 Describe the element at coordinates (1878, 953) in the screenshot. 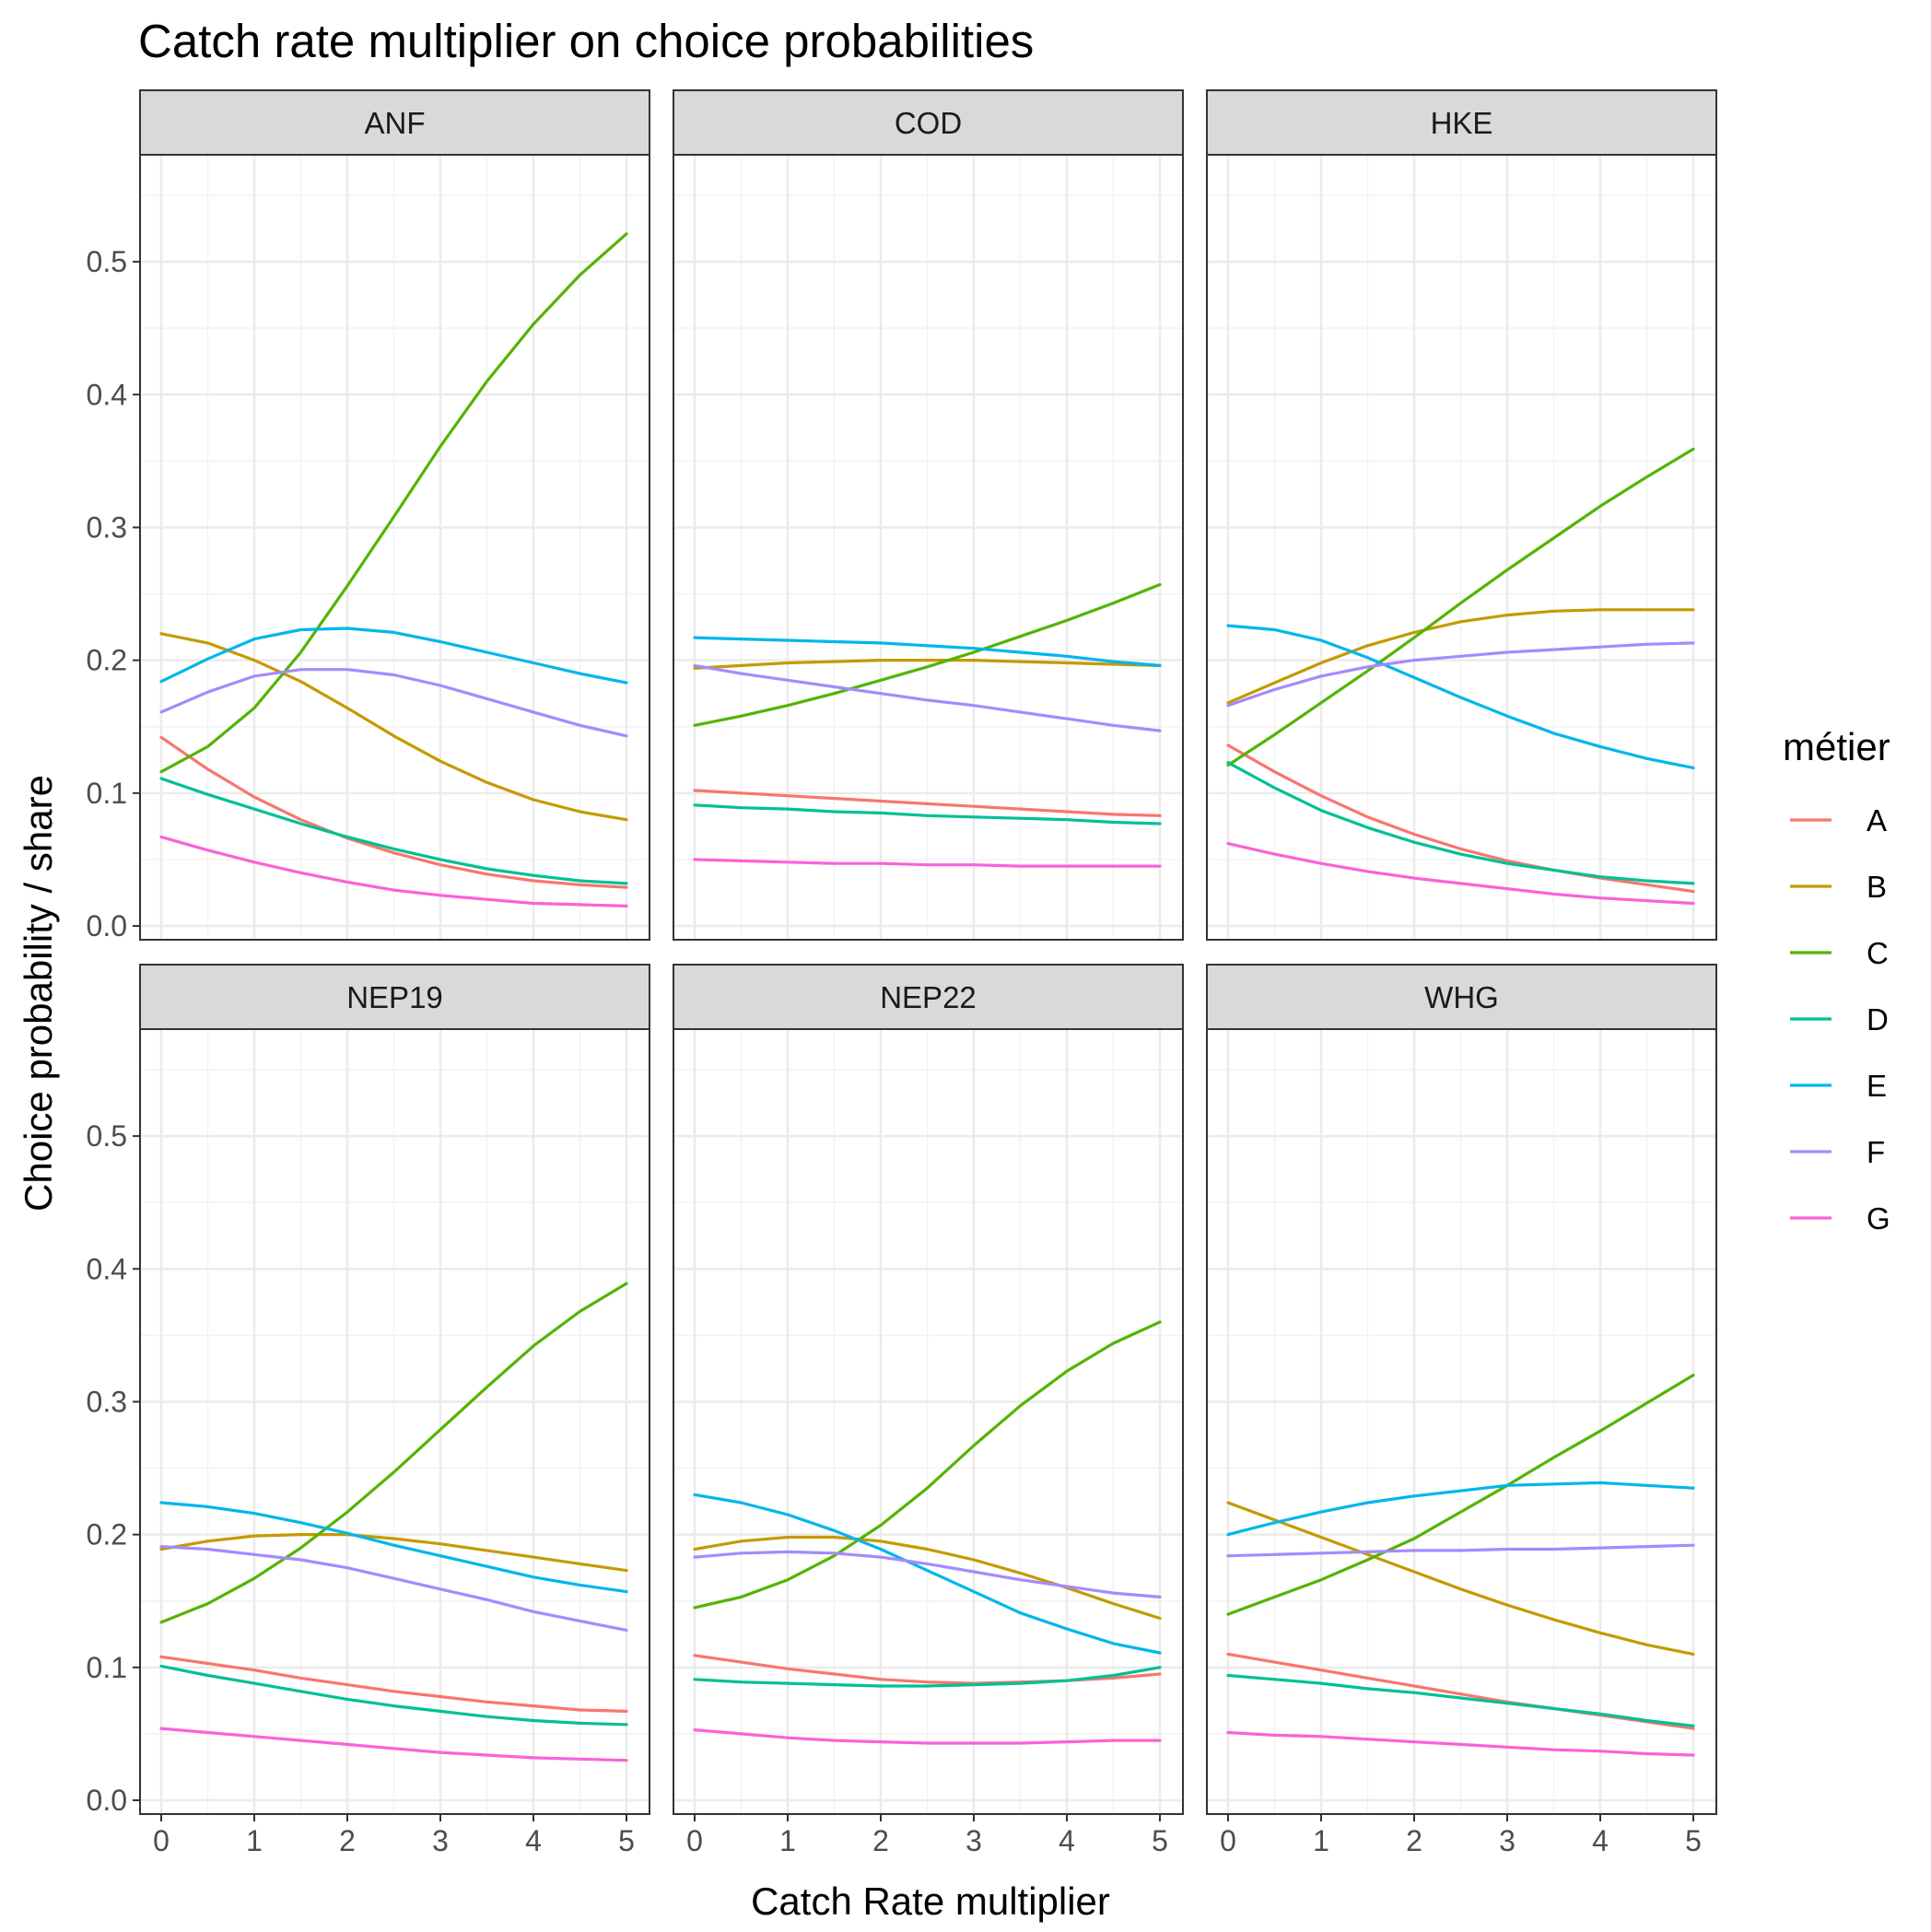

I see `legend-label: C` at that location.